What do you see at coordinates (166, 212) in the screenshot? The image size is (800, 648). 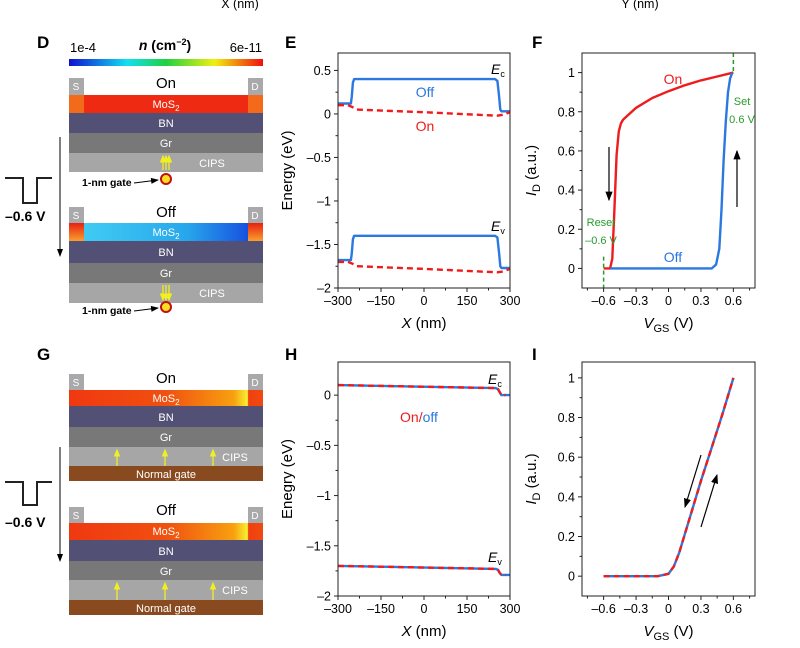 I see `state-off-label: Off` at bounding box center [166, 212].